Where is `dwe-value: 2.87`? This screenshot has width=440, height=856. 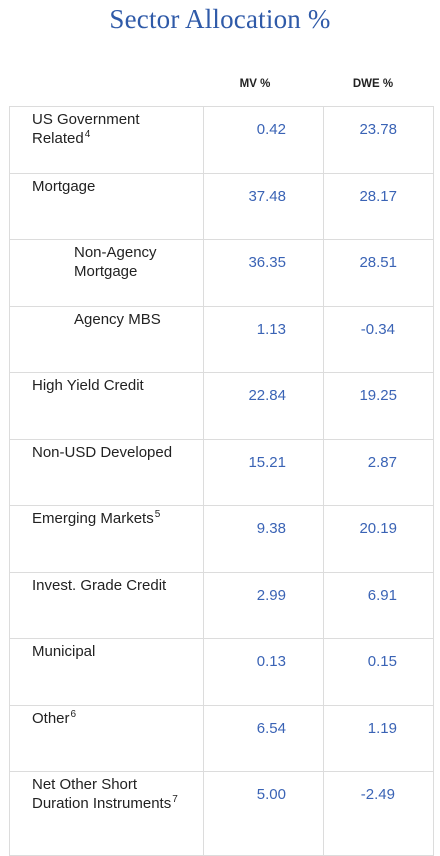 dwe-value: 2.87 is located at coordinates (378, 472).